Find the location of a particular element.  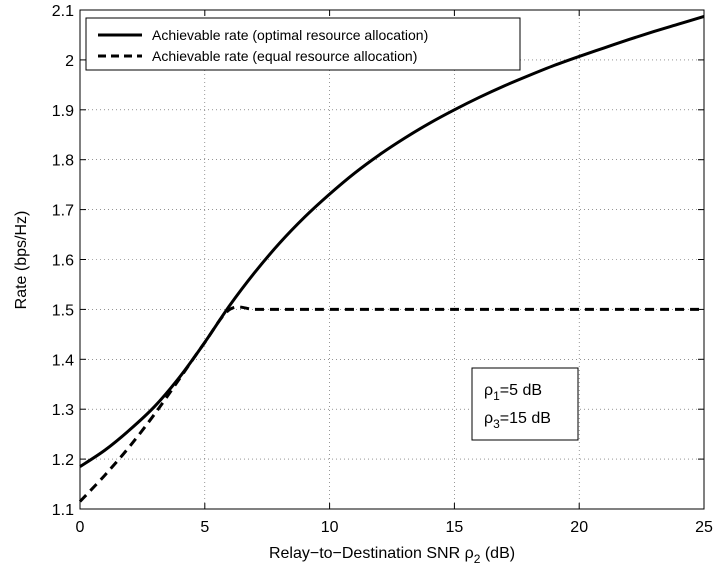

y-tick-label: 1.9 is located at coordinates (63, 111).